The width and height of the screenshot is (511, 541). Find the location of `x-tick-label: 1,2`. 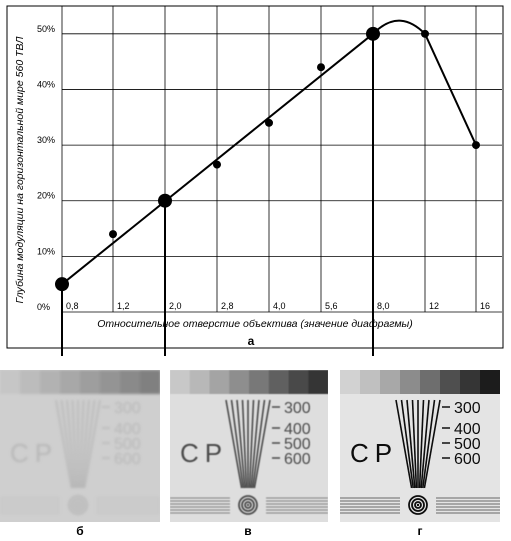

x-tick-label: 1,2 is located at coordinates (123, 306).